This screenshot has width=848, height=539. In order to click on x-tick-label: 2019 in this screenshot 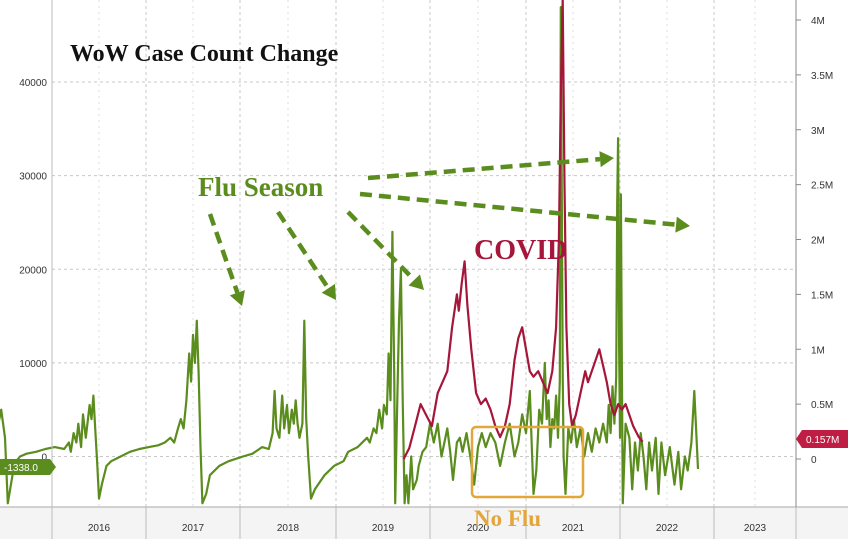, I will do `click(383, 528)`.